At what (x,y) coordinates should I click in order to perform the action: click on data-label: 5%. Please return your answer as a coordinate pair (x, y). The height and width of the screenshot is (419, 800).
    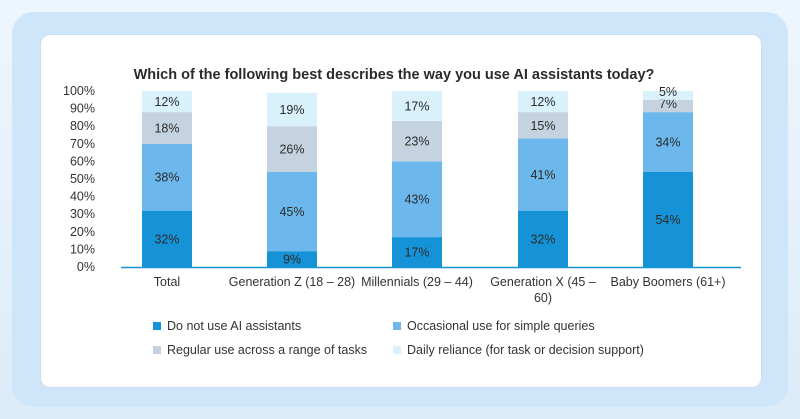
    Looking at the image, I should click on (668, 92).